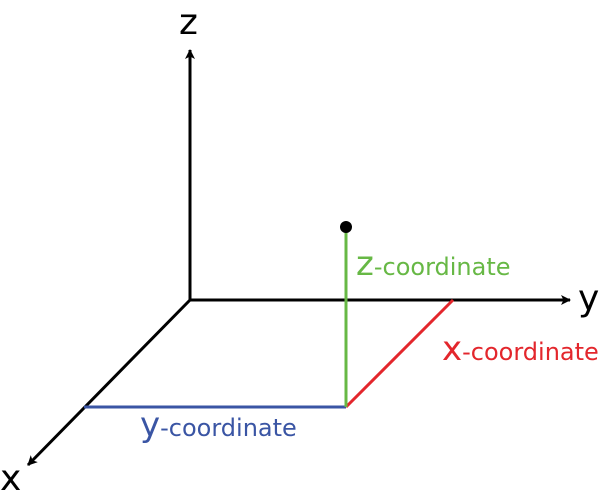  I want to click on x-coordinate-suffix: -coordinate, so click(530, 352).